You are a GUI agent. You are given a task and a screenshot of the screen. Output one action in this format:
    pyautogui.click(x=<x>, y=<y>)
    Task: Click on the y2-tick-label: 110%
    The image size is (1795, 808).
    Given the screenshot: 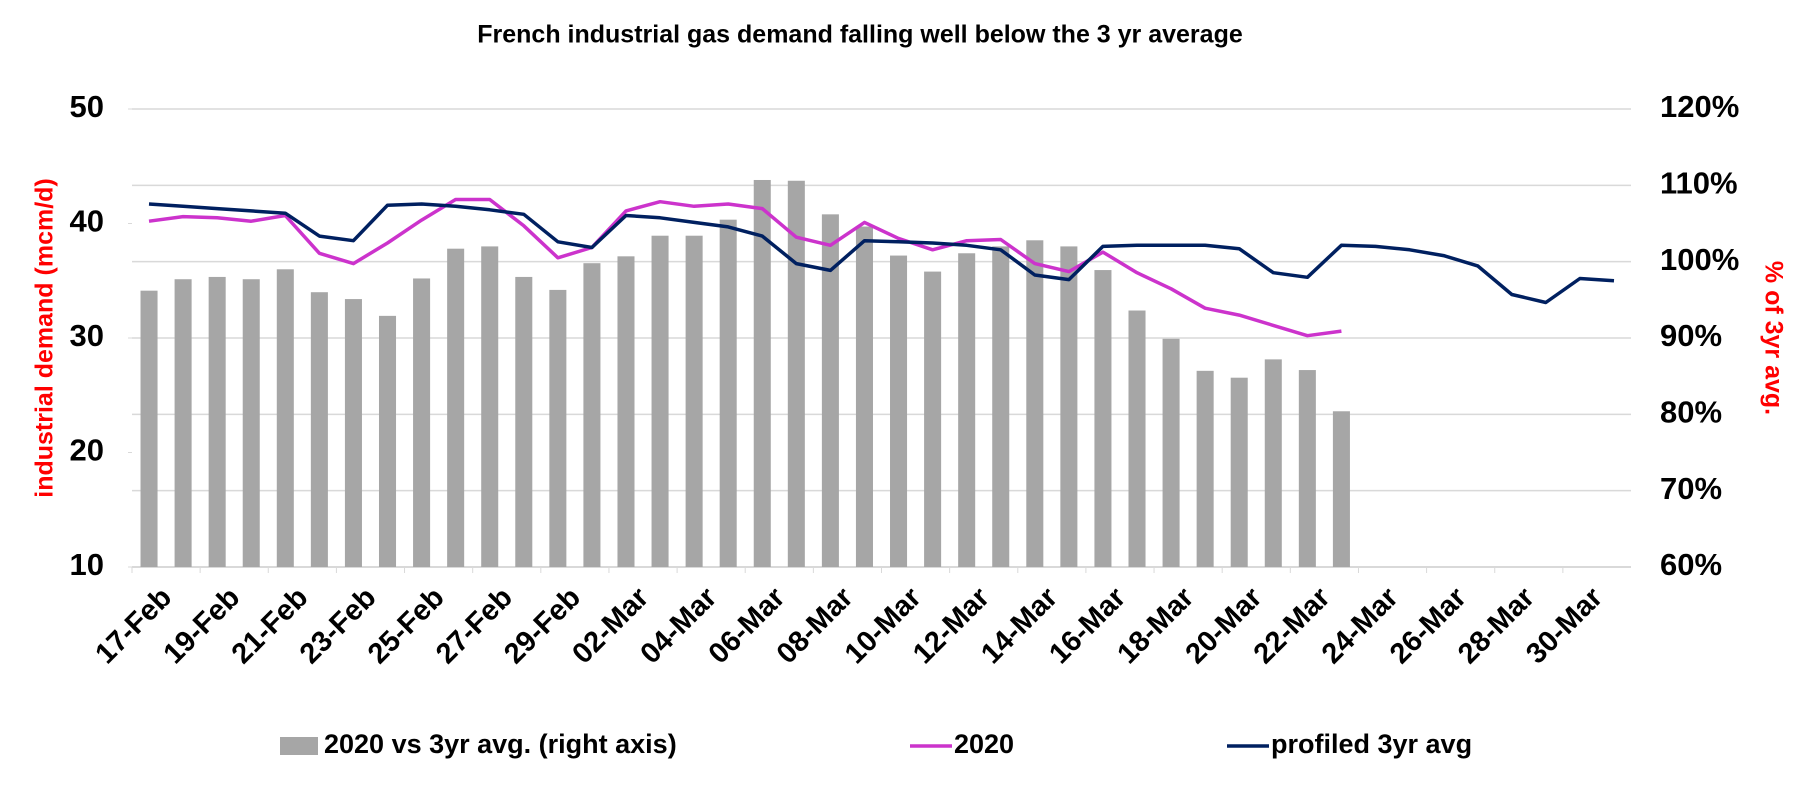 What is the action you would take?
    pyautogui.click(x=1699, y=183)
    